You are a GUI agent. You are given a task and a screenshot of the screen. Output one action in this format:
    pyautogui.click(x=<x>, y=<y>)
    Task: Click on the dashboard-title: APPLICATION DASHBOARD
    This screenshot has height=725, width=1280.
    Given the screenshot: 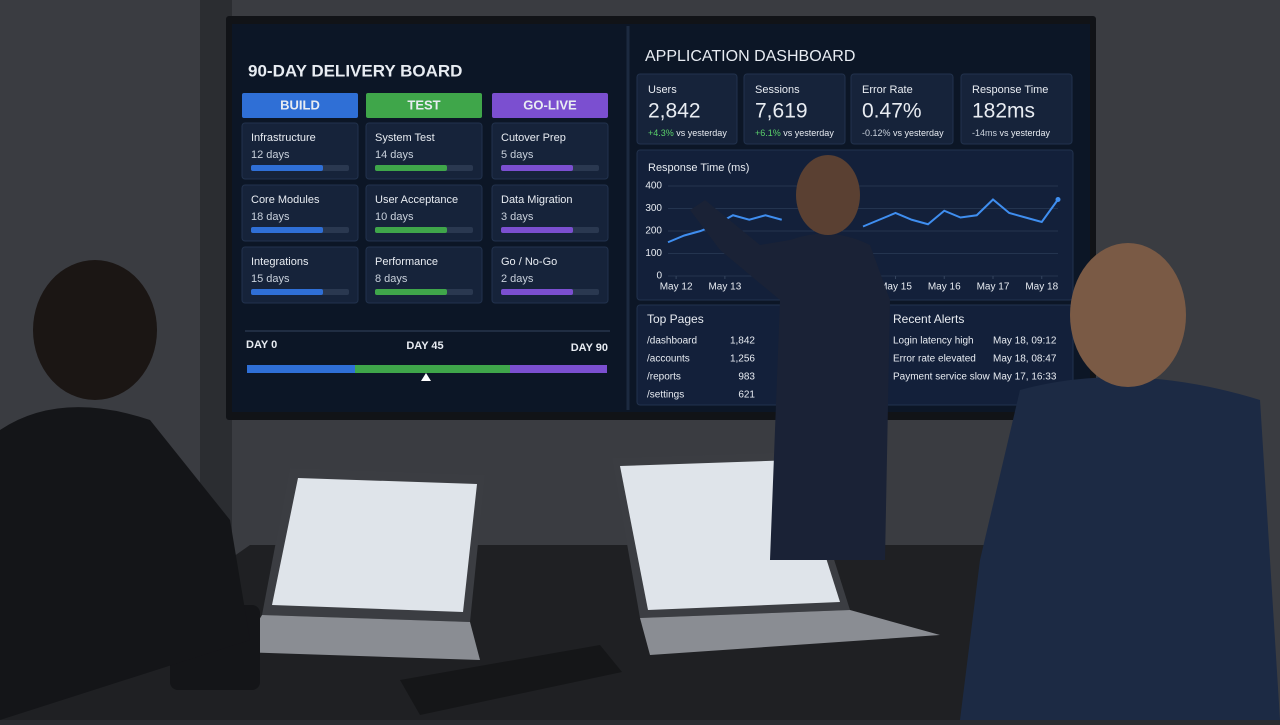 What is the action you would take?
    pyautogui.click(x=750, y=56)
    